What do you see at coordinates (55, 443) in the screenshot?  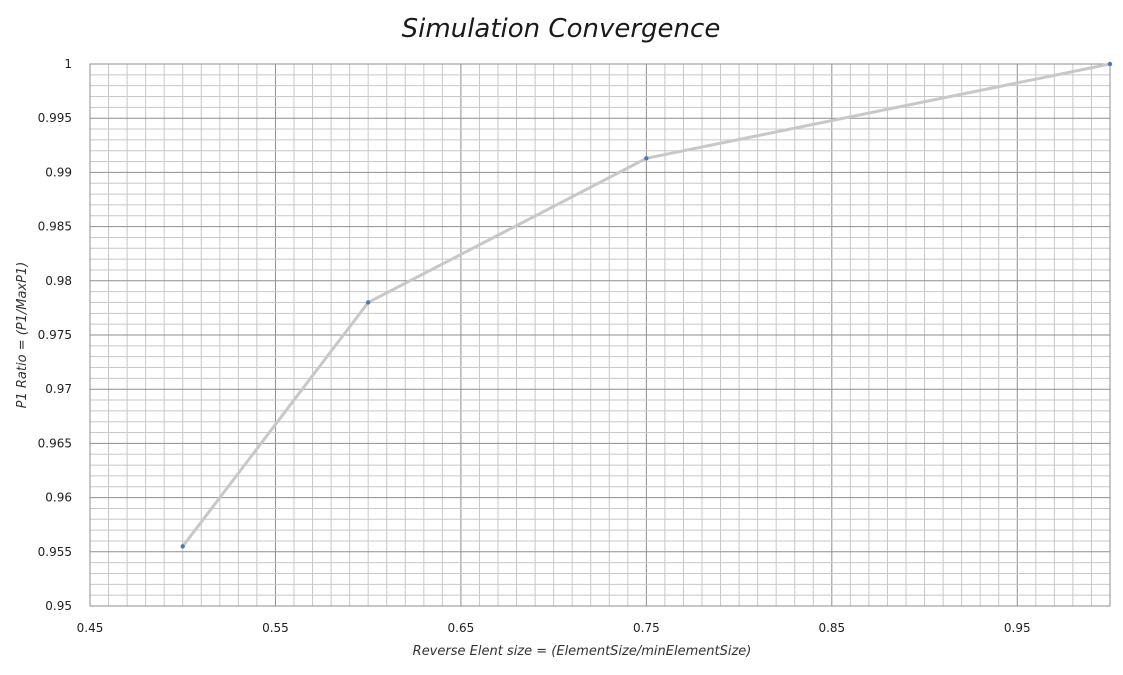 I see `y-tick-label: 0.965` at bounding box center [55, 443].